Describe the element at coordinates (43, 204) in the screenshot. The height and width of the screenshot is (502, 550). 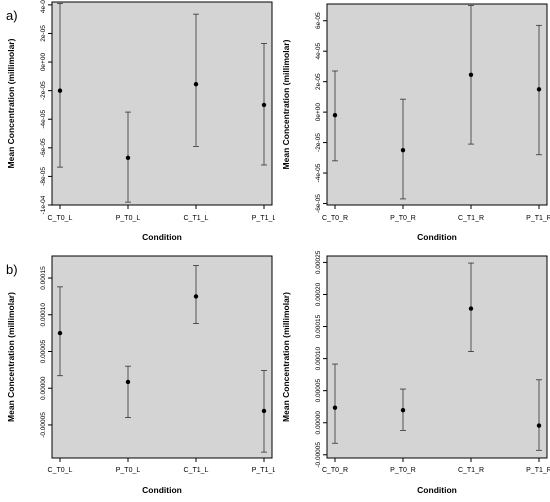
I see `y-tick-label: -1e-04` at that location.